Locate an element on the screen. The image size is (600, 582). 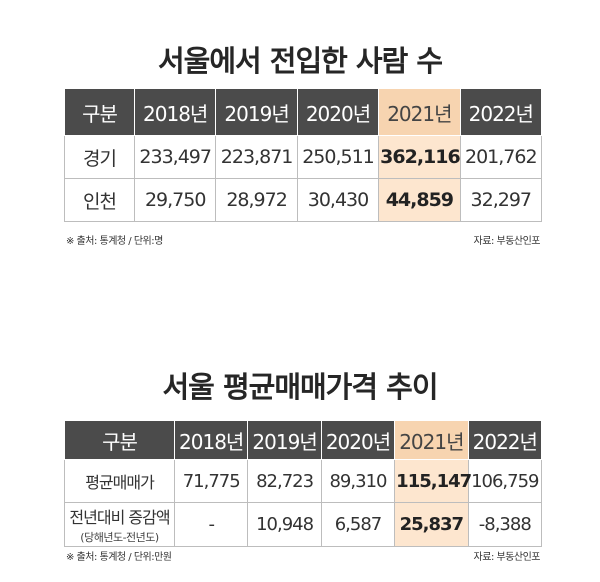
row-label-gyeonggi: 경기 is located at coordinates (99, 157).